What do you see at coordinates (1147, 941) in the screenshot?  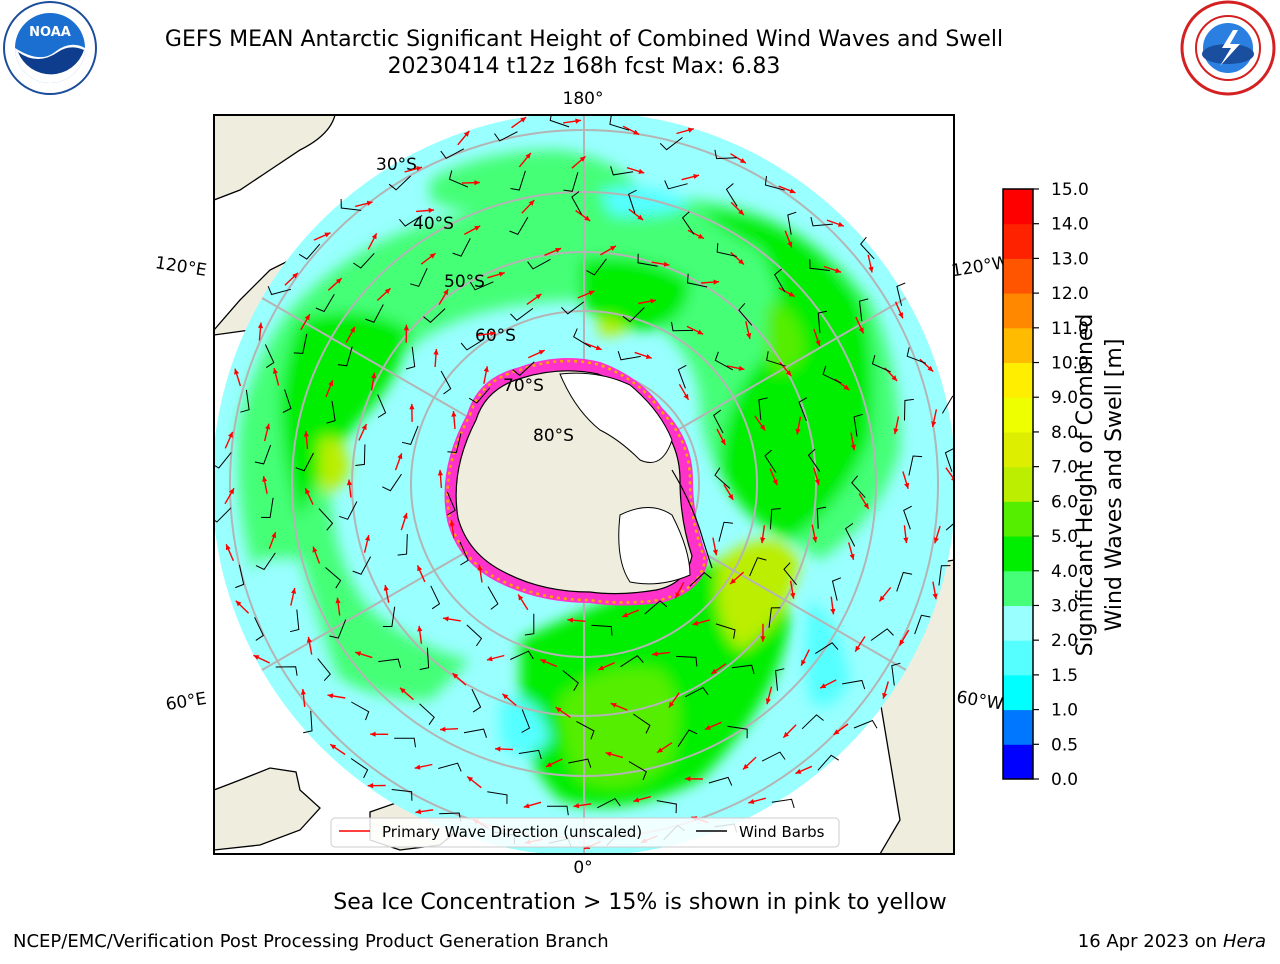 I see `footer-date-text: 16 Apr 2023 on` at bounding box center [1147, 941].